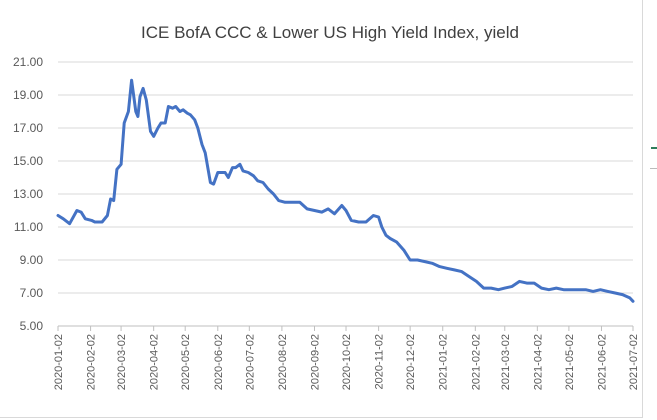 This screenshot has height=420, width=657. Describe the element at coordinates (538, 362) in the screenshot. I see `x-tick-label: 2021-04-02` at that location.